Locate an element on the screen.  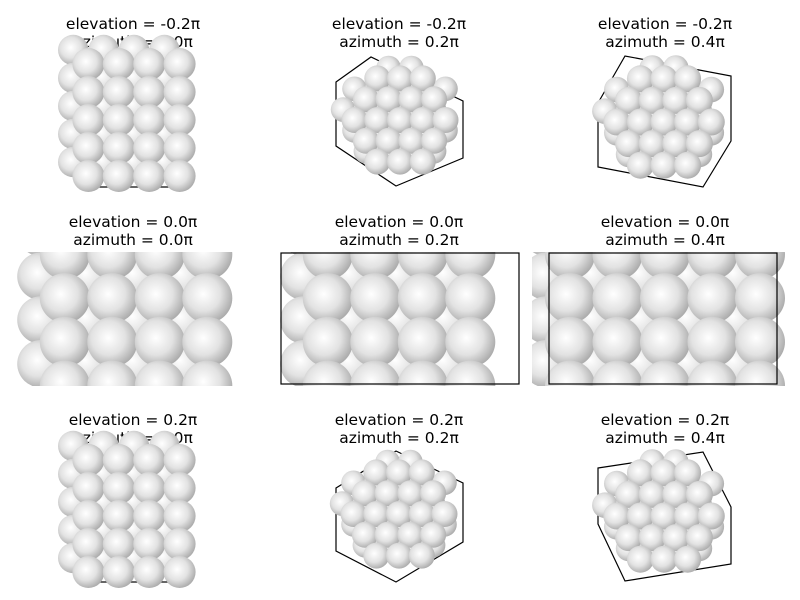
panel-elev-02-azim-00: elevation = 0.2π azimuth = 0.0π is located at coordinates (133, 496).